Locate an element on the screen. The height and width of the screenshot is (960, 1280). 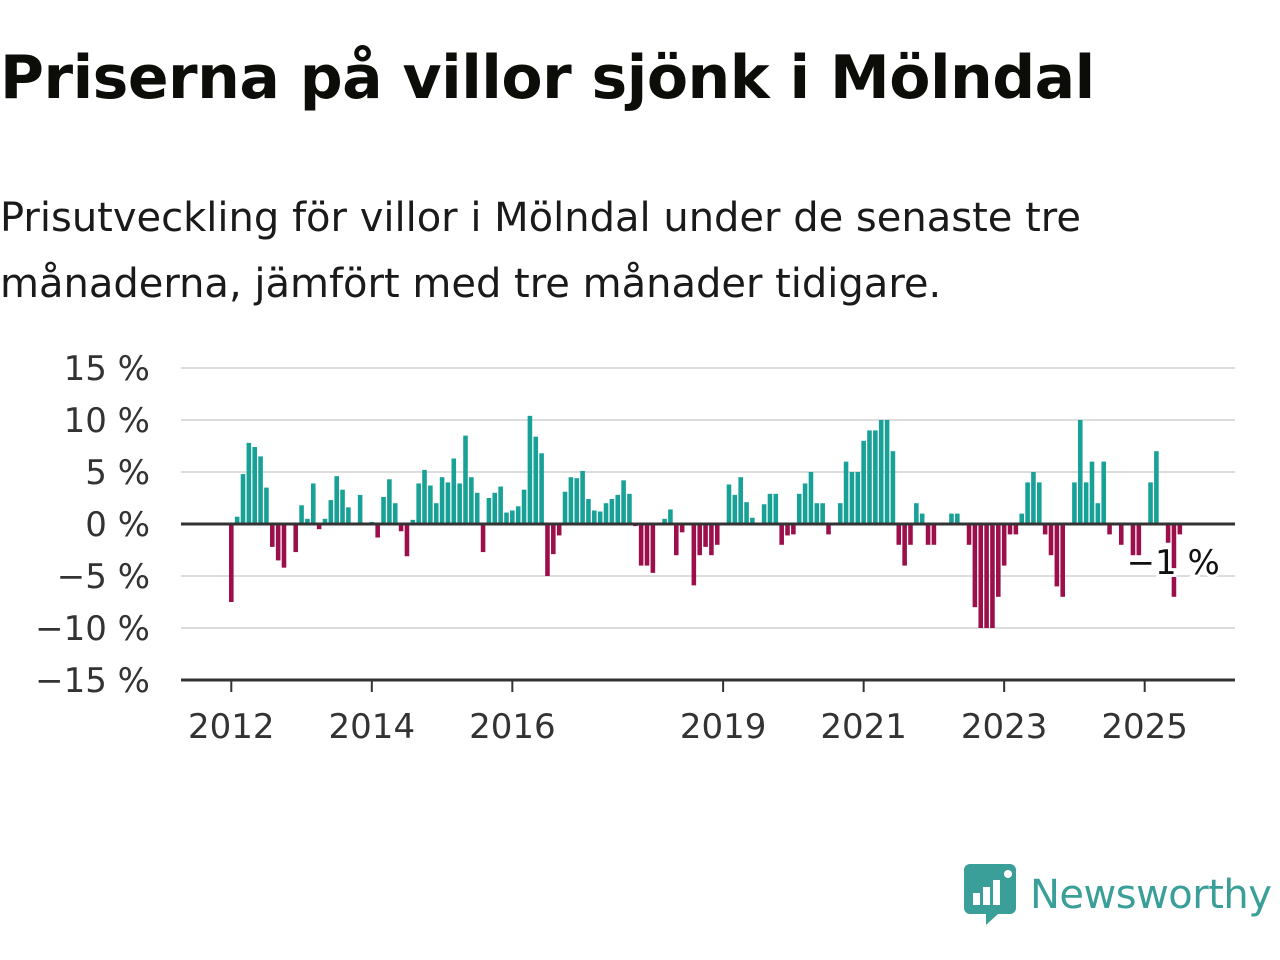
axes is located at coordinates (708, 607).